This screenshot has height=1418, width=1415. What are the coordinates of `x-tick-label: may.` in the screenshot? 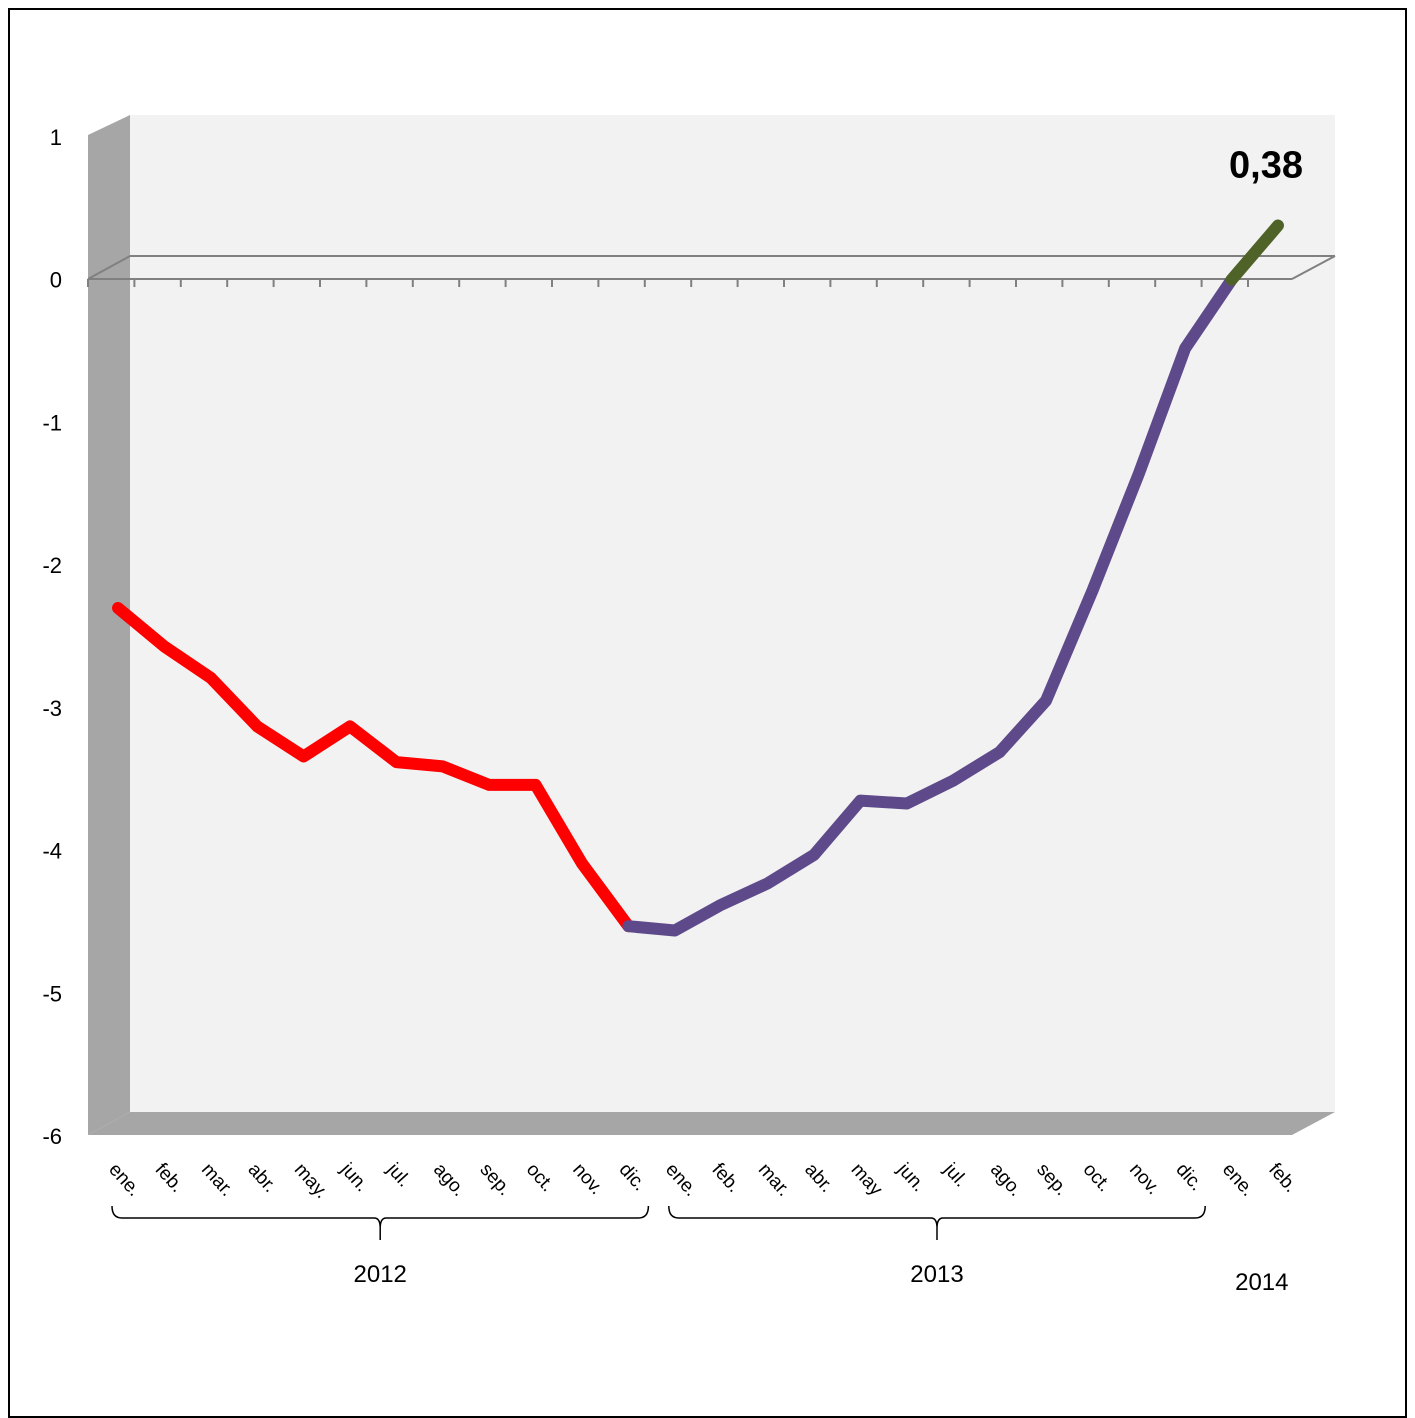 It's located at (311, 1181).